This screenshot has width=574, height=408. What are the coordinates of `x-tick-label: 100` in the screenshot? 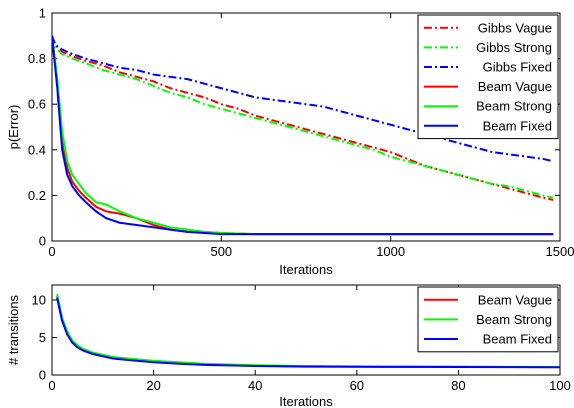 It's located at (560, 385).